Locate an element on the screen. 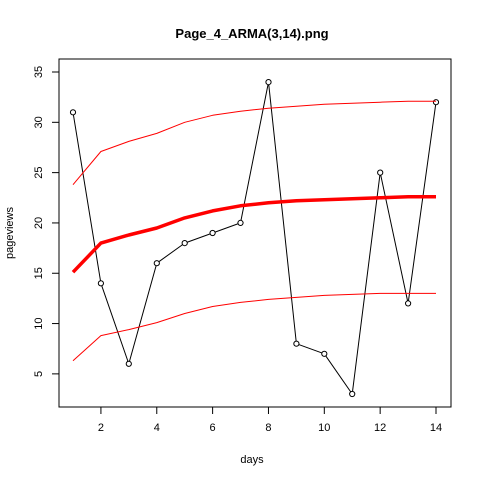 Image resolution: width=480 pixels, height=480 pixels. x-tick-label: 10 is located at coordinates (324, 428).